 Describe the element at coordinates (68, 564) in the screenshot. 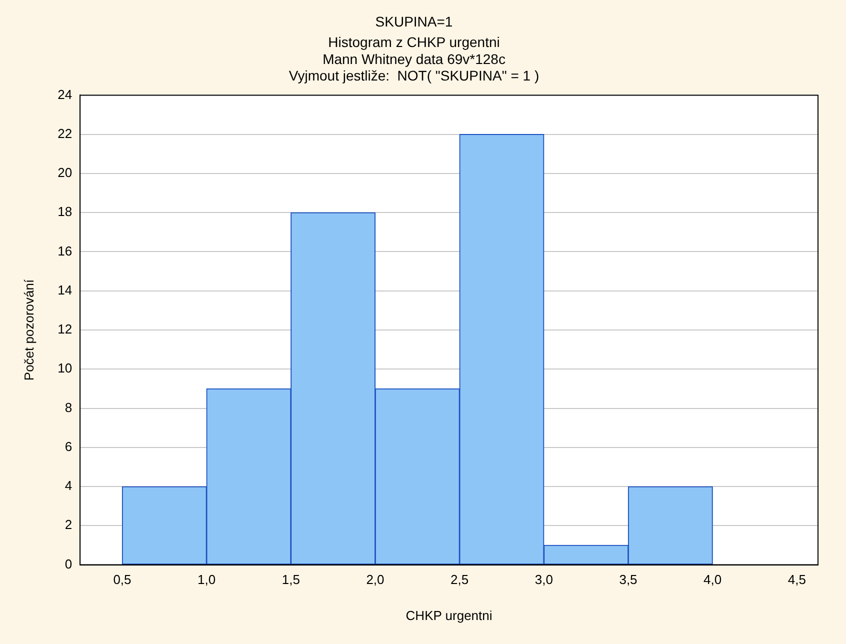

I see `y-tick-label: 0` at that location.